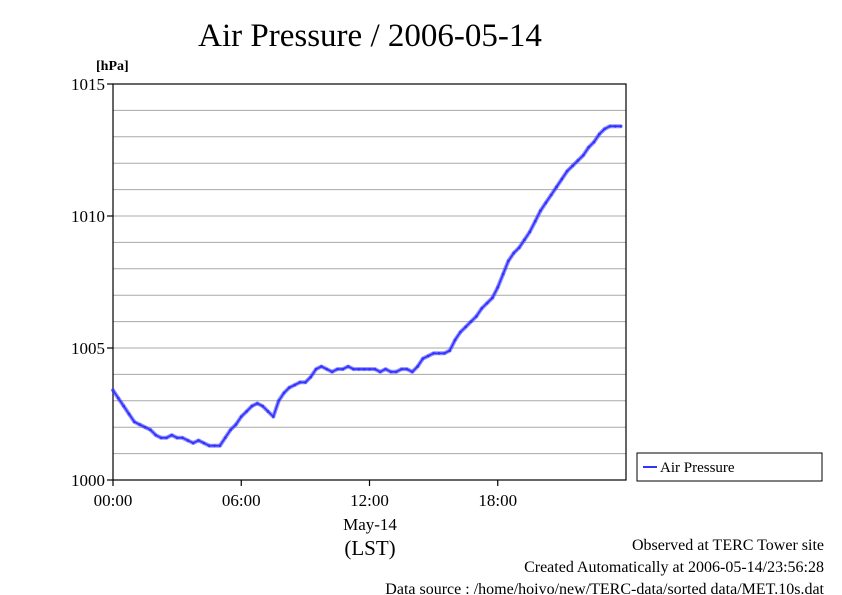 The height and width of the screenshot is (595, 842). I want to click on legend: Air Pressure, so click(729, 467).